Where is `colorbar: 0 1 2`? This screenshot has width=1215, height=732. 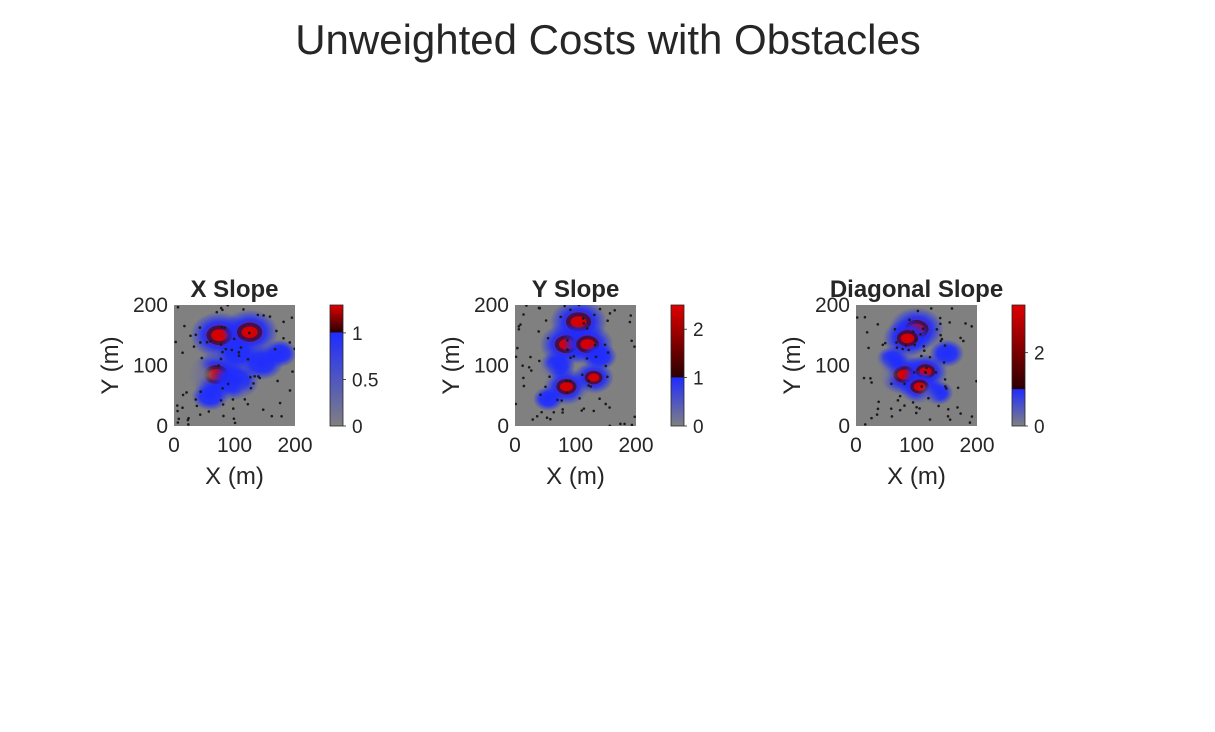
colorbar: 0 1 2 is located at coordinates (687, 371).